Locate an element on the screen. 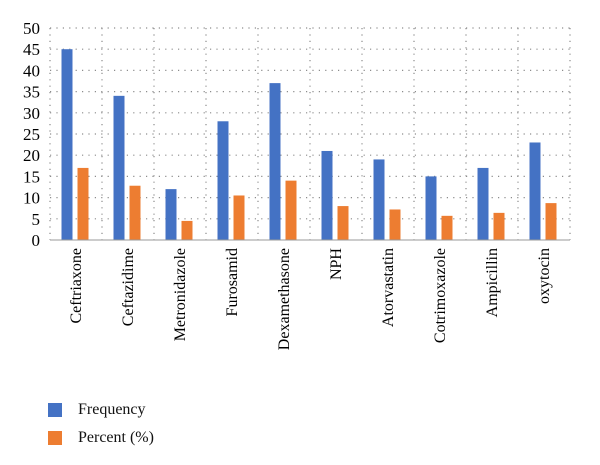  y-axis-ticks: 0 5 10 15 20 25 30 35 40 45 50 is located at coordinates (31, 134).